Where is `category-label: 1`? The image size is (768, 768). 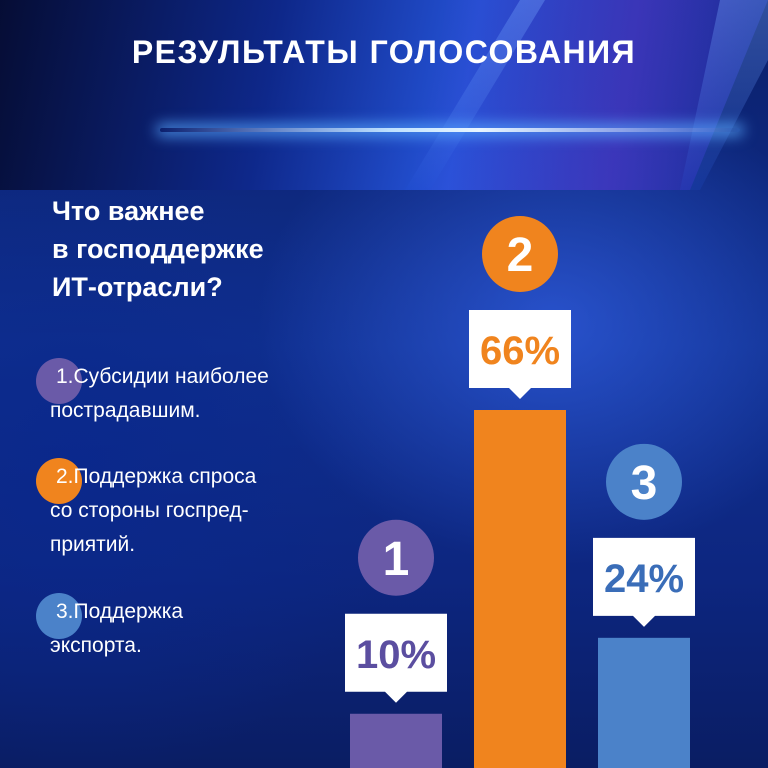
category-label: 1 is located at coordinates (396, 559).